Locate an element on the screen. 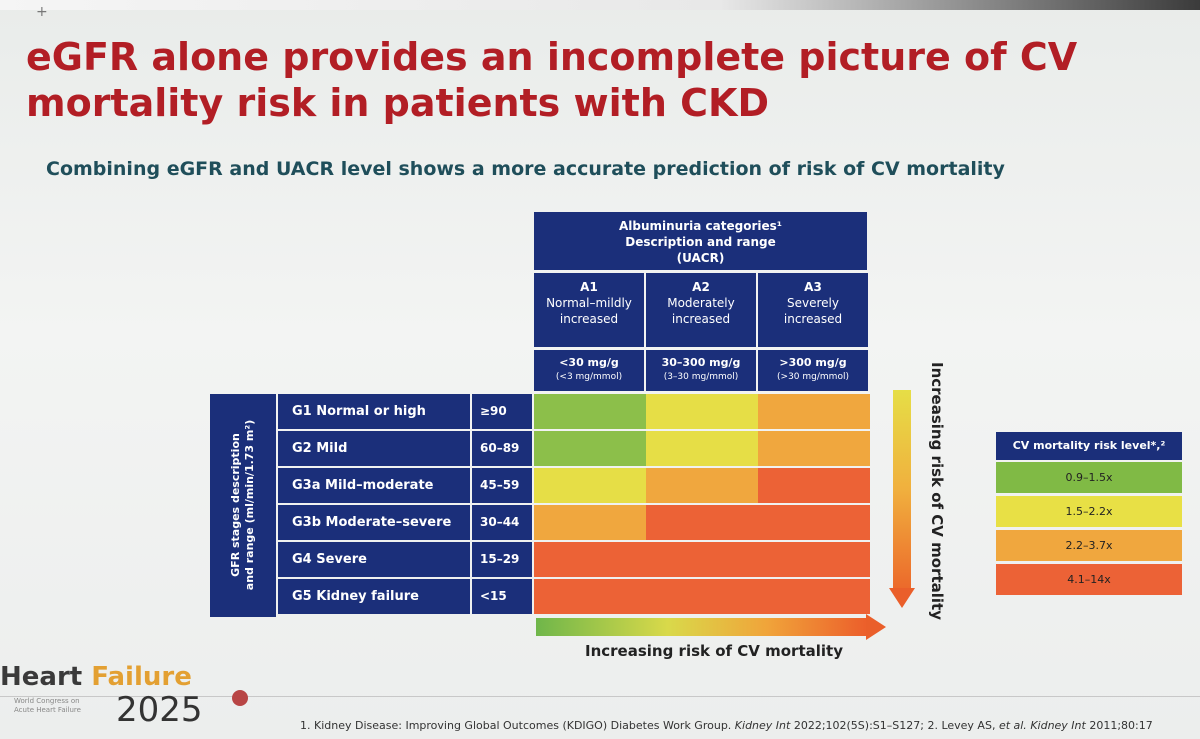 This screenshot has width=1200, height=739. gfr-row-g4: G4 Severe is located at coordinates (374, 559).